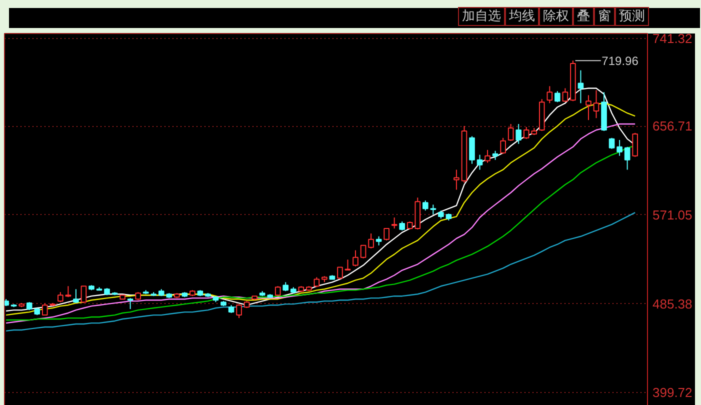 This screenshot has width=701, height=405. What do you see at coordinates (556, 16) in the screenshot?
I see `text: 除权` at bounding box center [556, 16].